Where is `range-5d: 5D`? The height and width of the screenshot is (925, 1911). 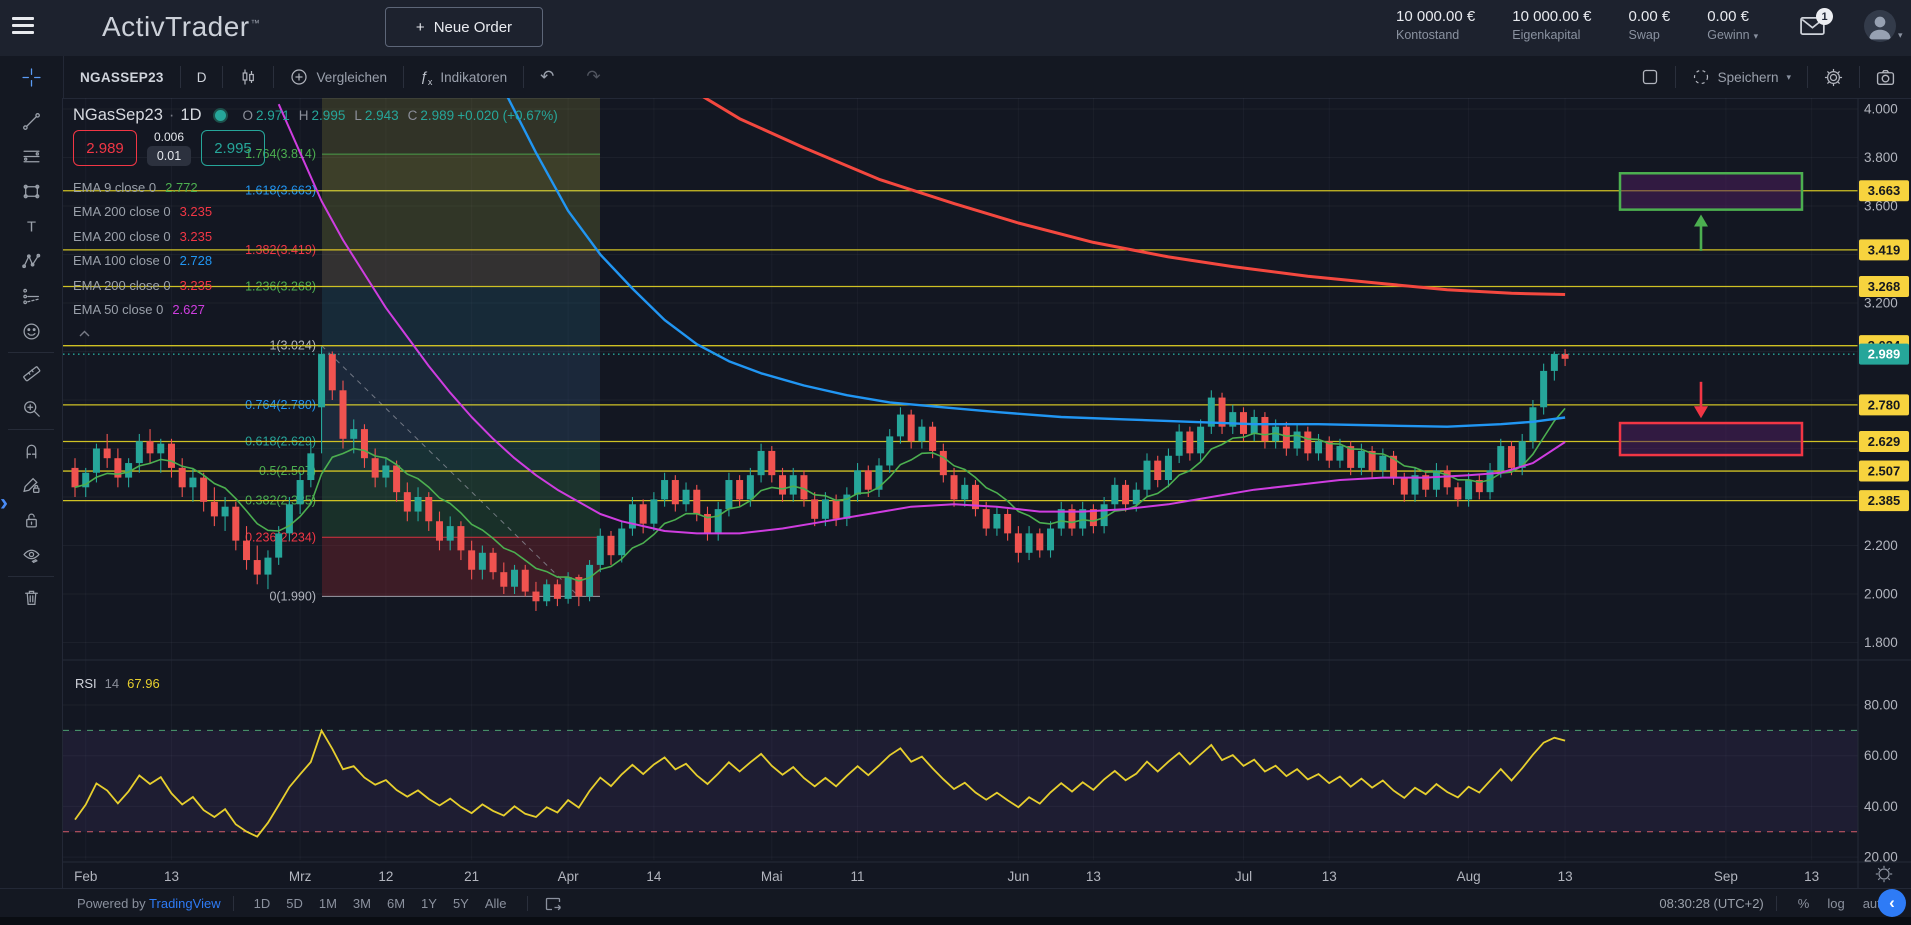 range-5d: 5D is located at coordinates (294, 903).